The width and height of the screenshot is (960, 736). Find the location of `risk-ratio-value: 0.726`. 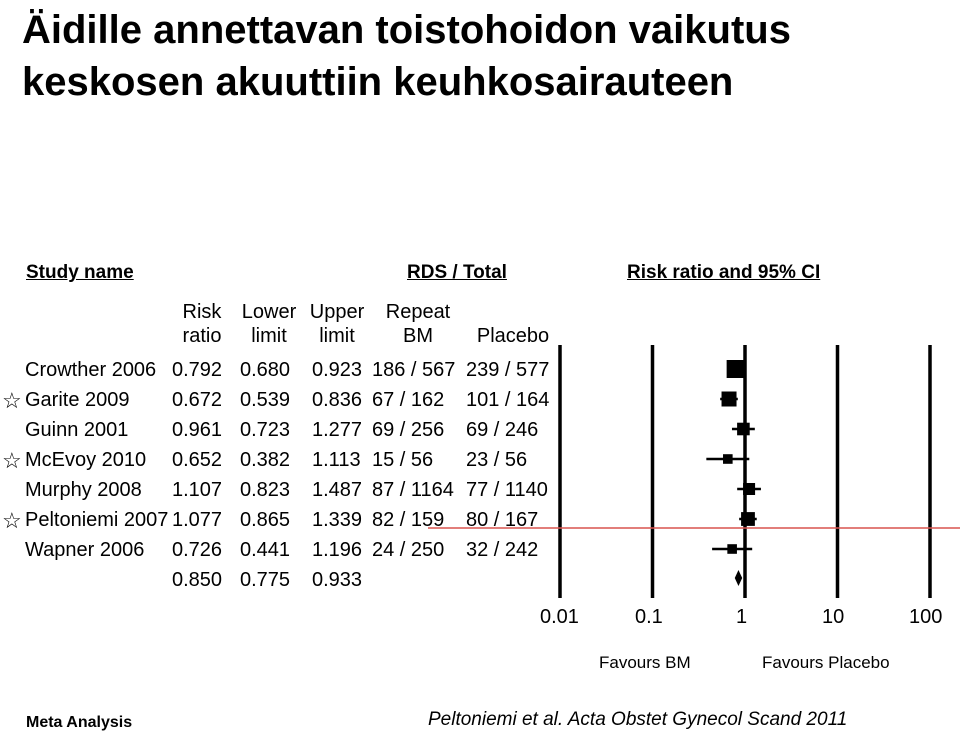

risk-ratio-value: 0.726 is located at coordinates (197, 550).